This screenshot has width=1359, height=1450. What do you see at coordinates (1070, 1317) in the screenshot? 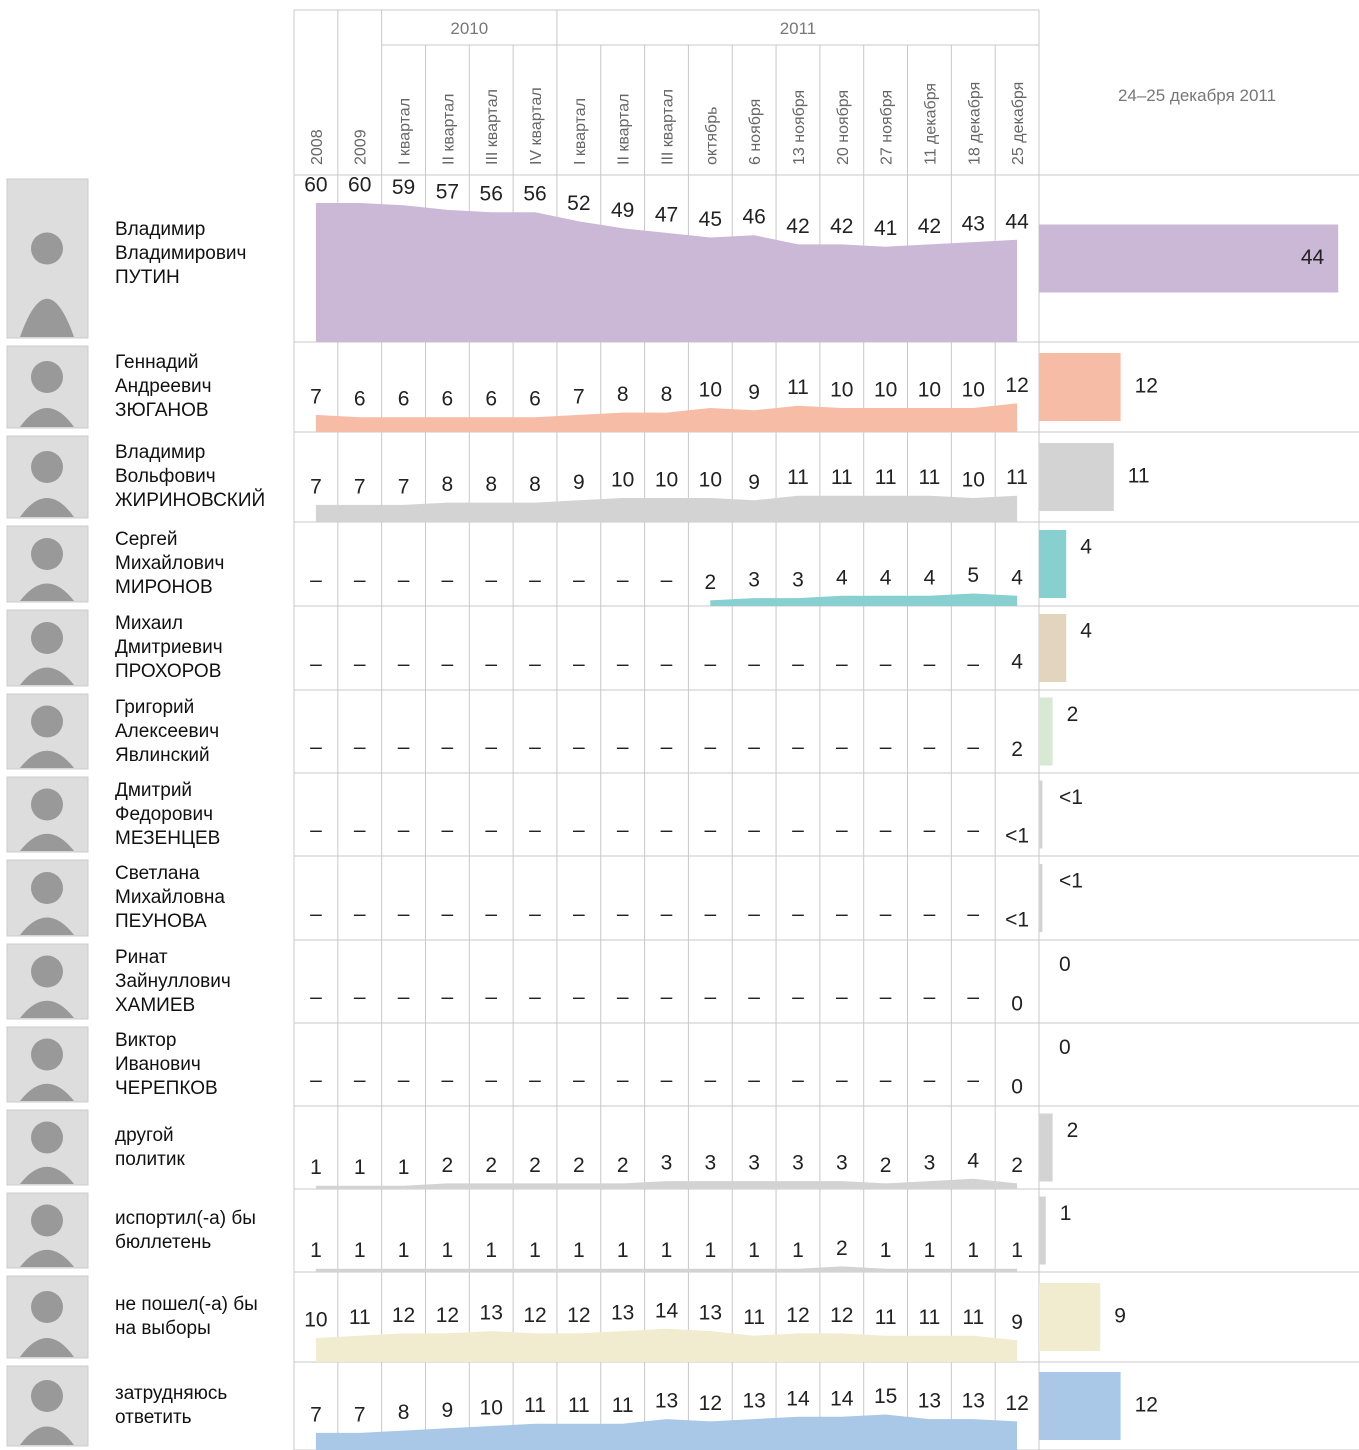
I see `snapshot-bar` at bounding box center [1070, 1317].